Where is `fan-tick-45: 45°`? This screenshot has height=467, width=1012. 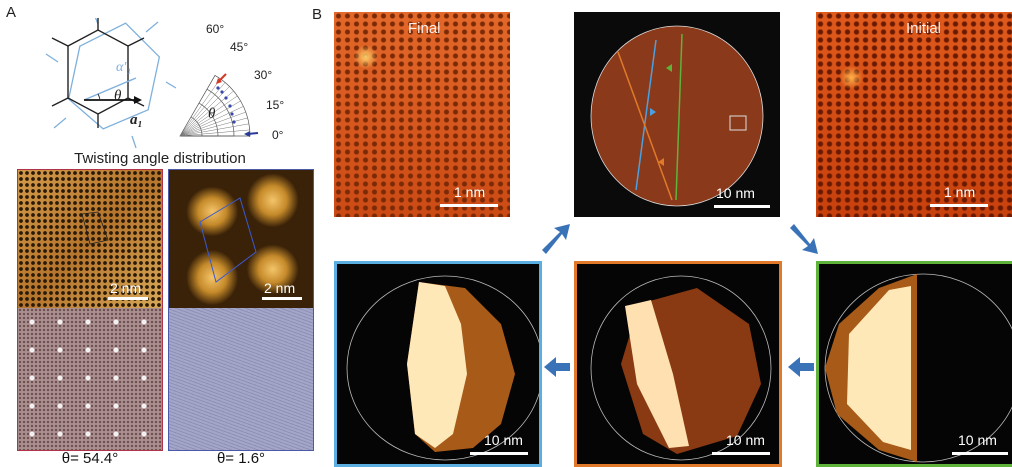
fan-tick-45: 45° is located at coordinates (239, 47).